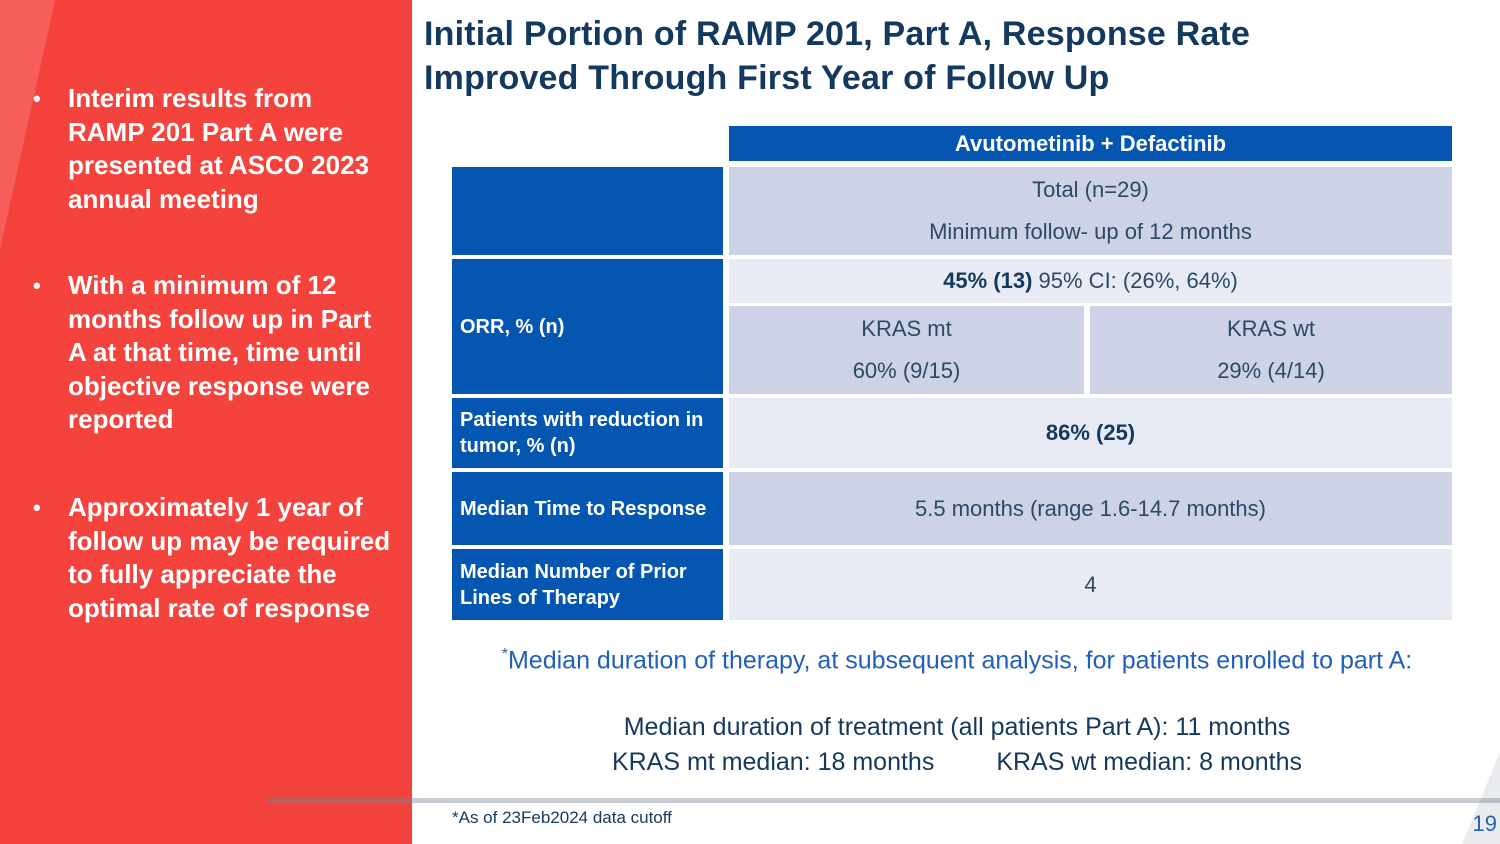  Describe the element at coordinates (1090, 508) in the screenshot. I see `median-time-value-cell: 5.5 months (range 1.6-14.7 months)` at that location.